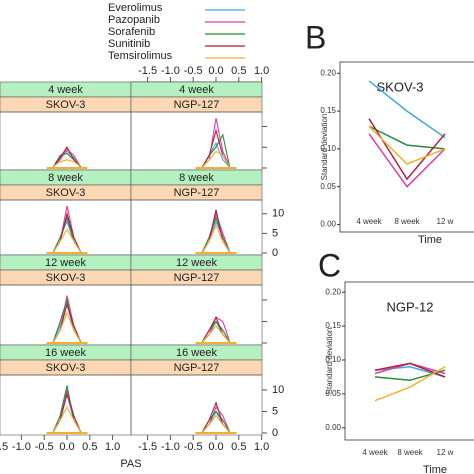 This screenshot has height=474, width=474. What do you see at coordinates (329, 265) in the screenshot?
I see `panel-letter: C` at bounding box center [329, 265].